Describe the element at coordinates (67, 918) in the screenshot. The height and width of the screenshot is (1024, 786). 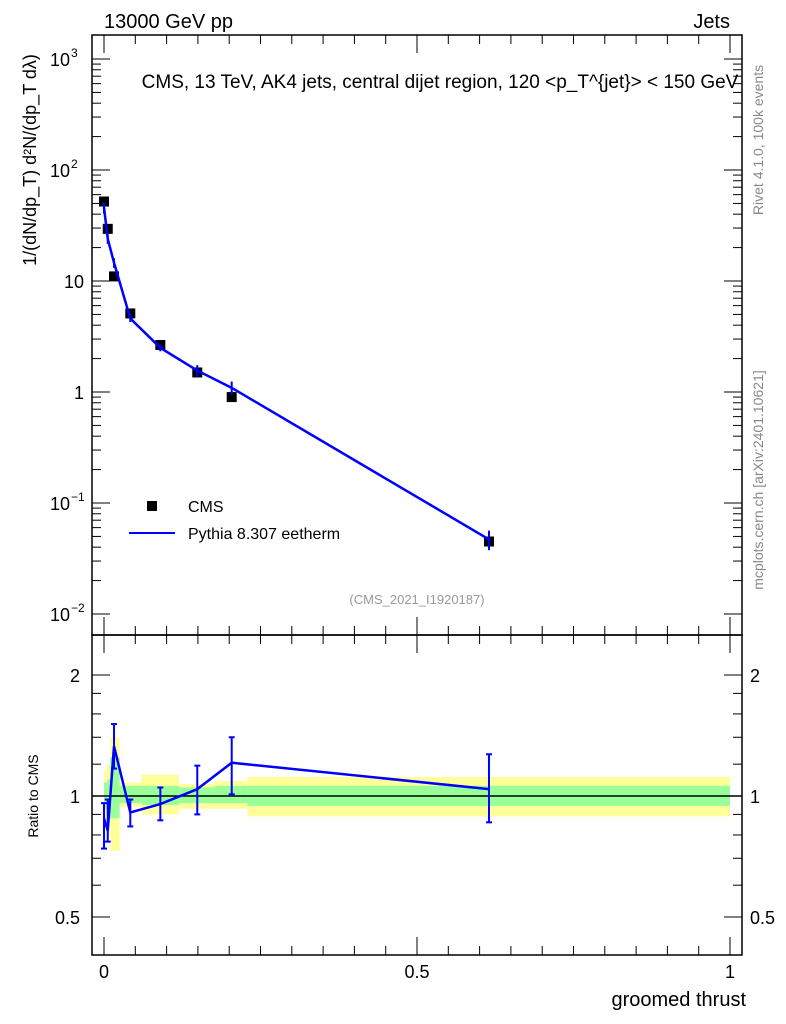
I see `ratio-y-tick-label: 0.5` at that location.